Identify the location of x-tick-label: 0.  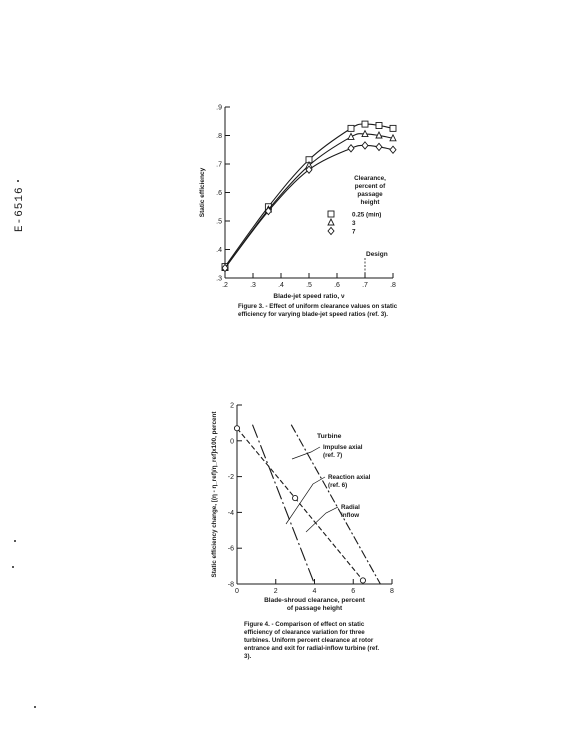
(237, 591).